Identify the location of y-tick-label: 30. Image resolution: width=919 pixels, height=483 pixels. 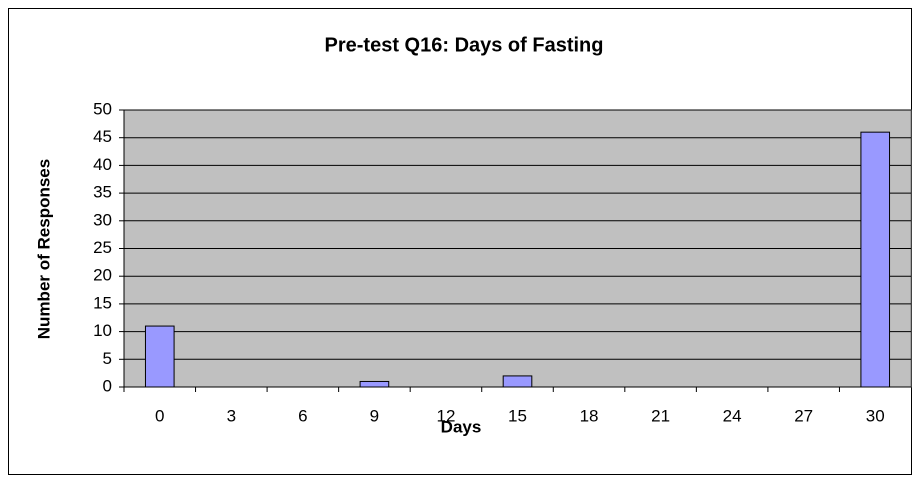
(102, 219).